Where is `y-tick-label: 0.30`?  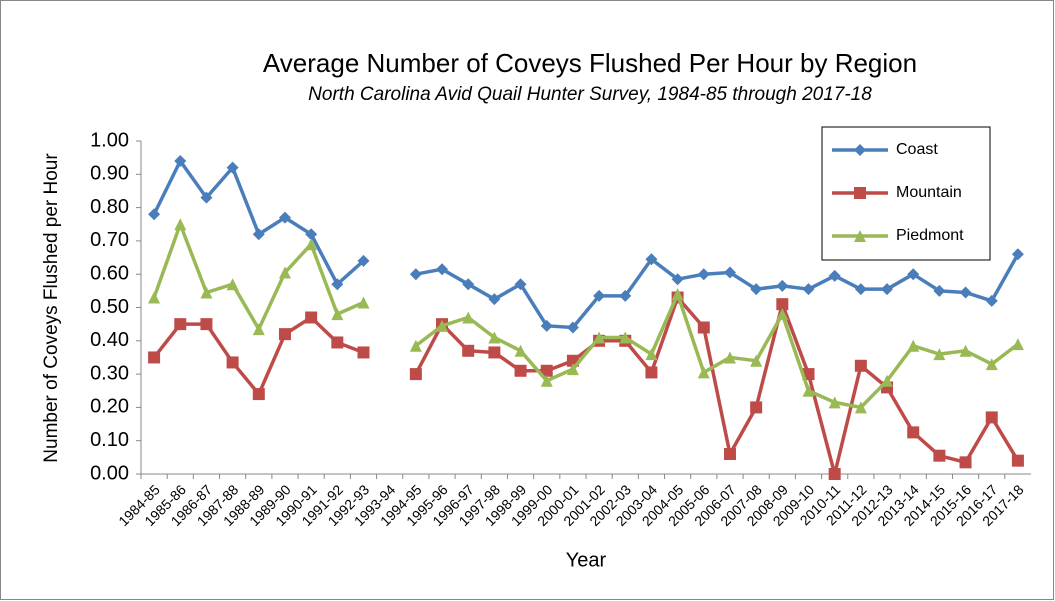 y-tick-label: 0.30 is located at coordinates (109, 373).